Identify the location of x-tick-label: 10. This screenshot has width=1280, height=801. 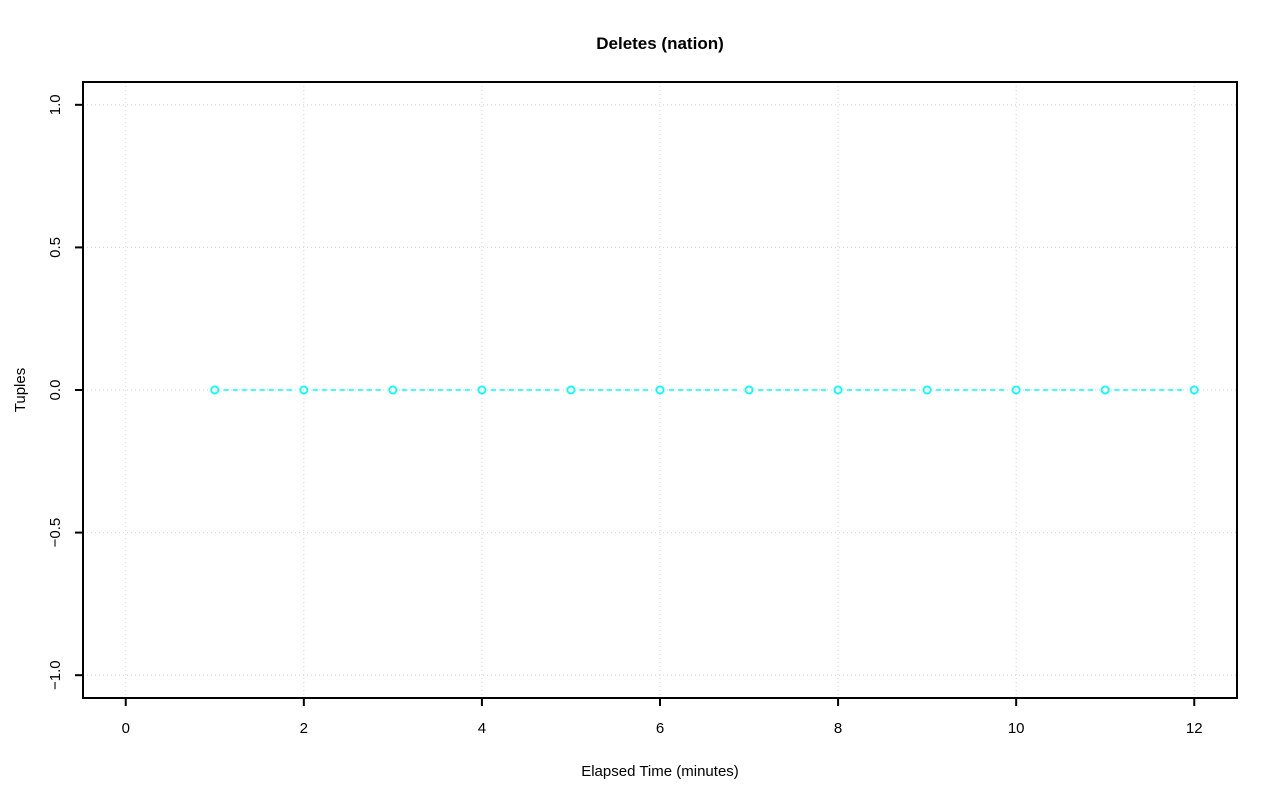
(1016, 728).